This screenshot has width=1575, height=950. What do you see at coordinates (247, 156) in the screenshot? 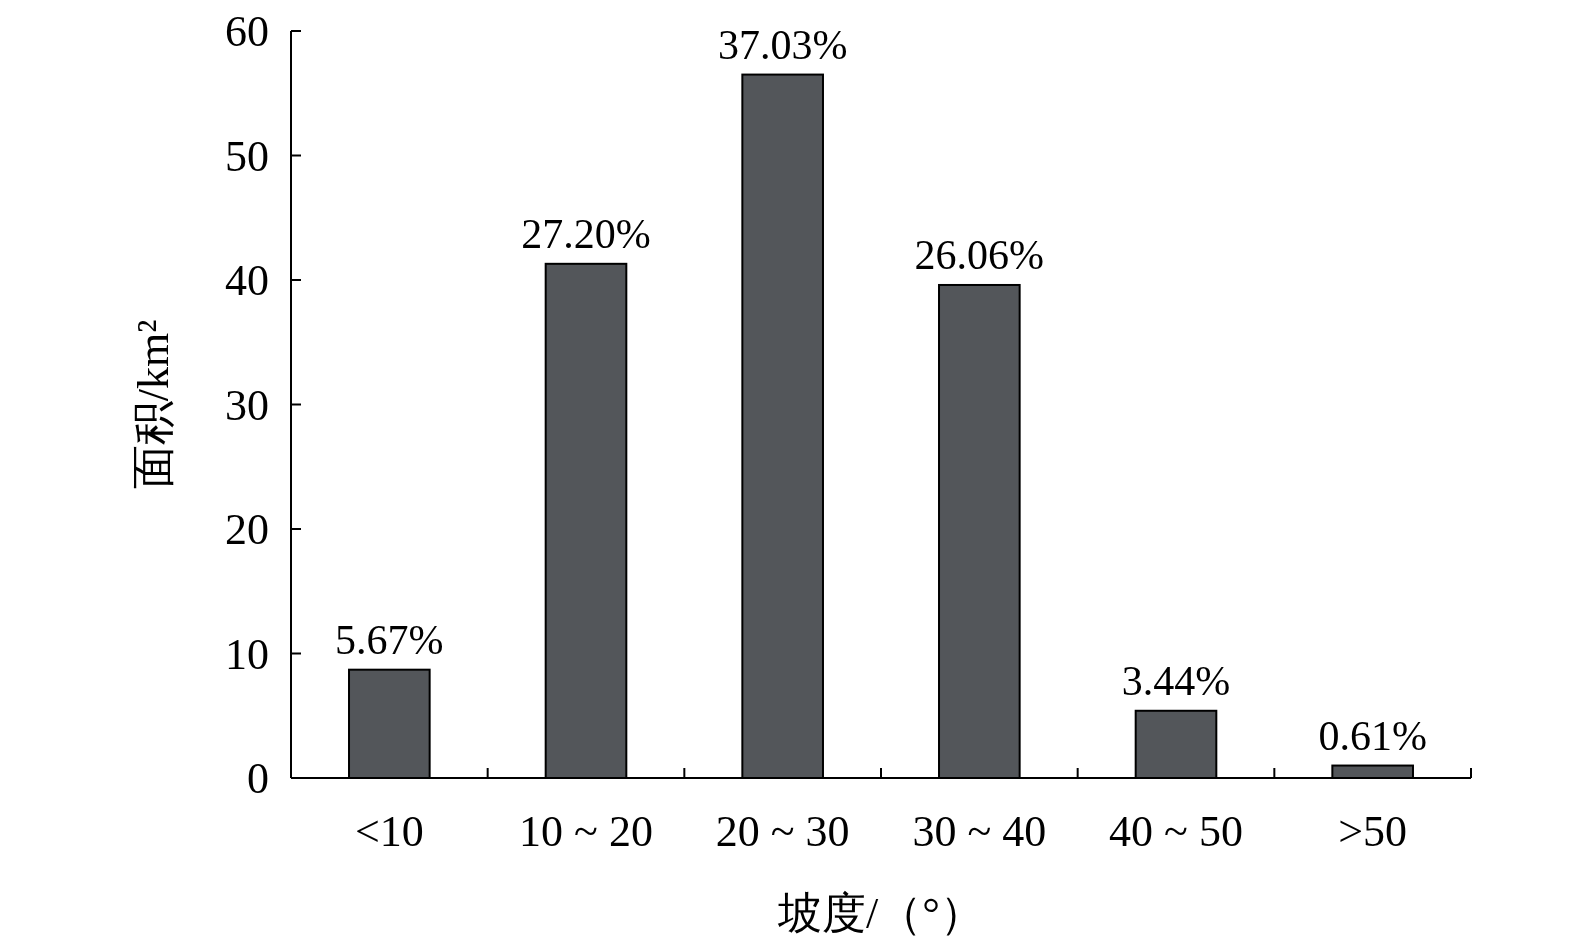
I see `y-tick-label: 50` at bounding box center [247, 156].